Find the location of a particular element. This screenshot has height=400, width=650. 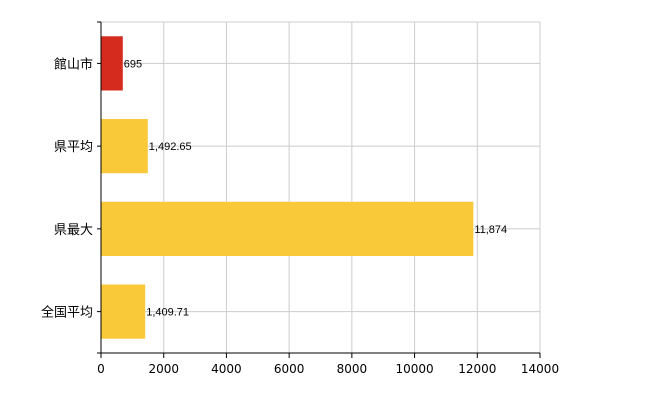

x-tick-label: 2000 is located at coordinates (163, 369).